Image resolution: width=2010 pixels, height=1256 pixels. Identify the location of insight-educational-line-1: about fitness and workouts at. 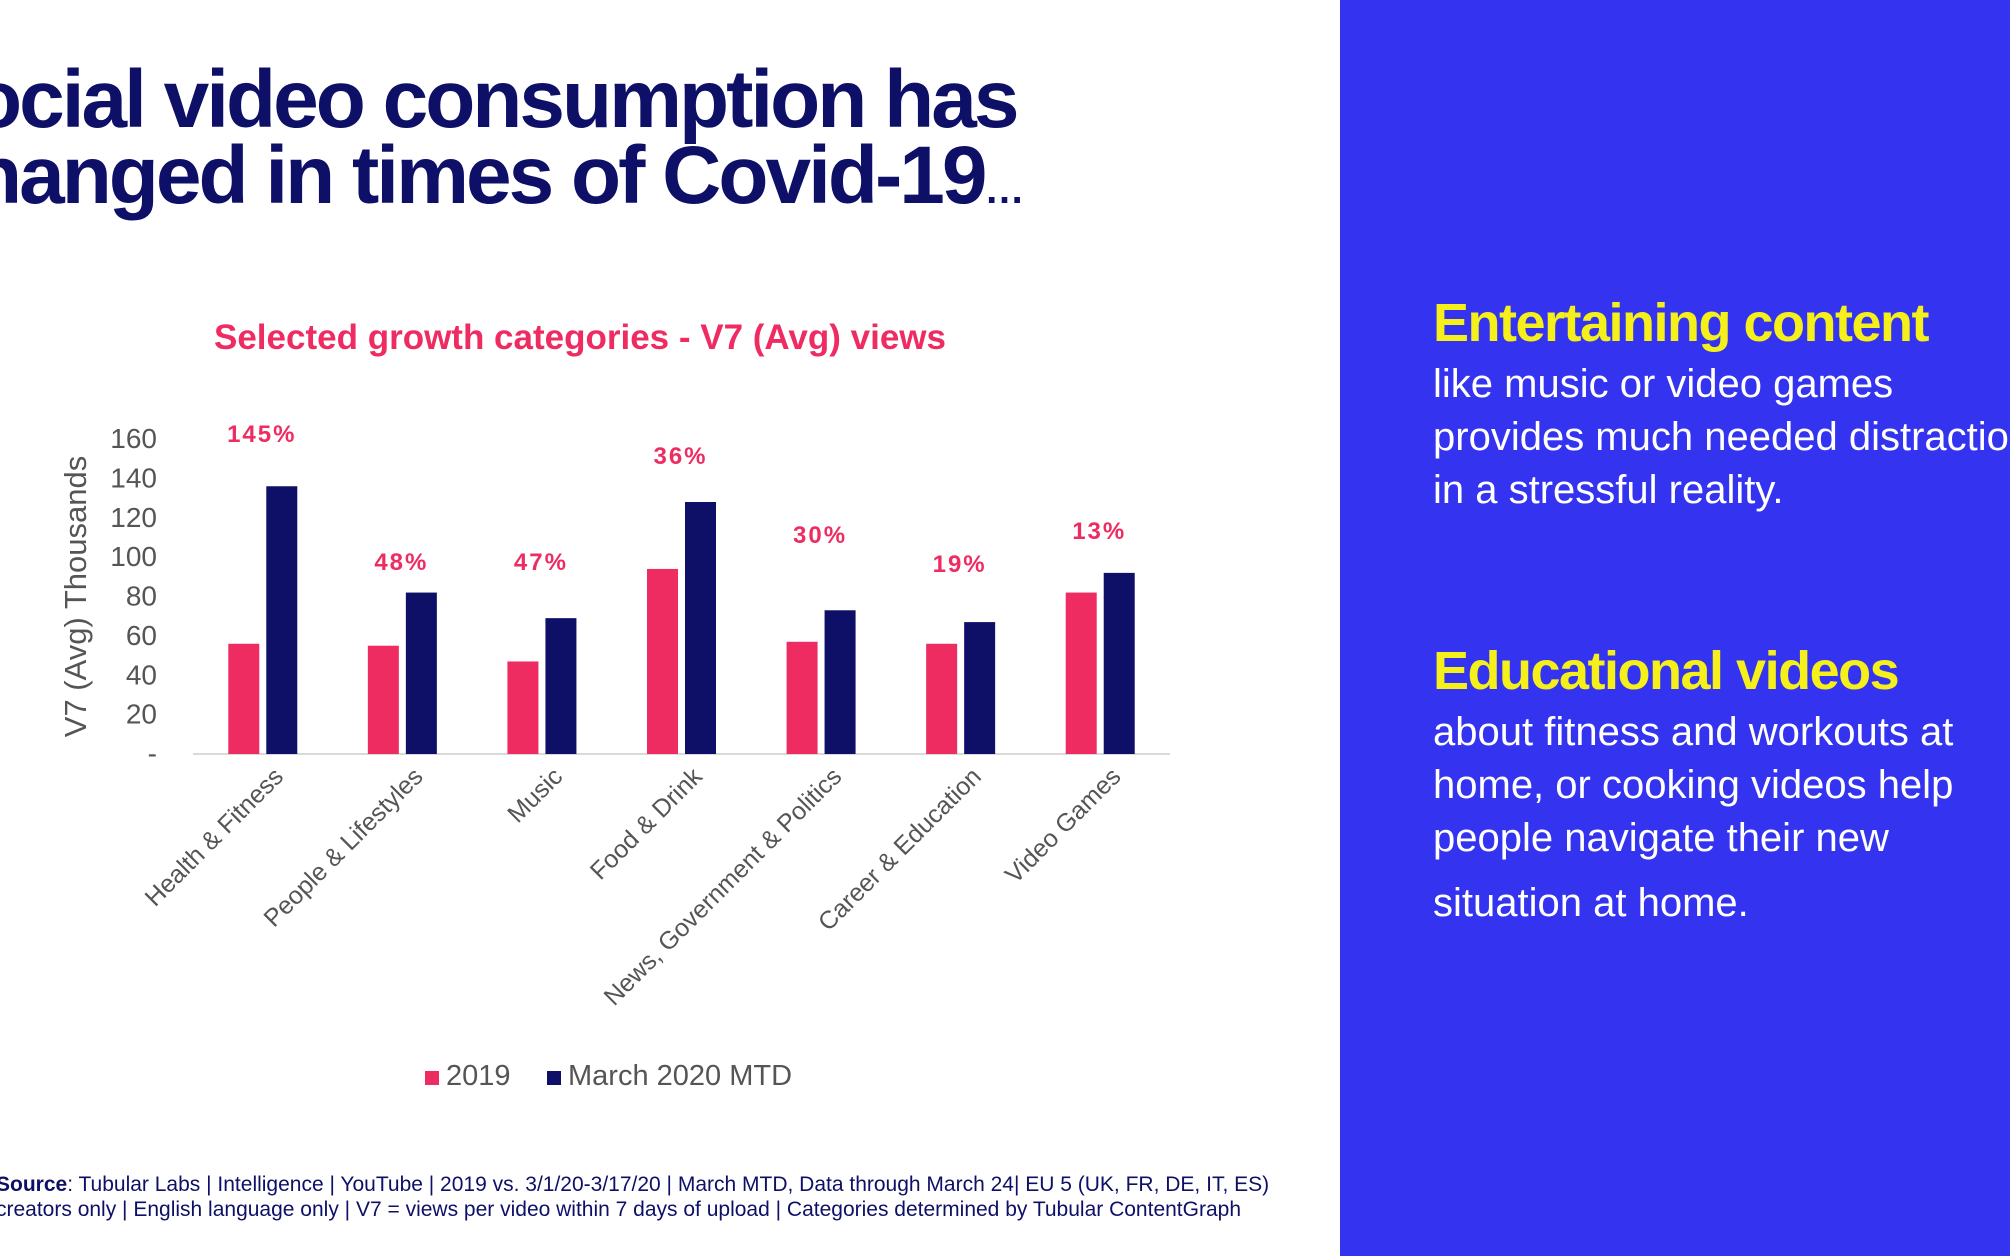
(1693, 732).